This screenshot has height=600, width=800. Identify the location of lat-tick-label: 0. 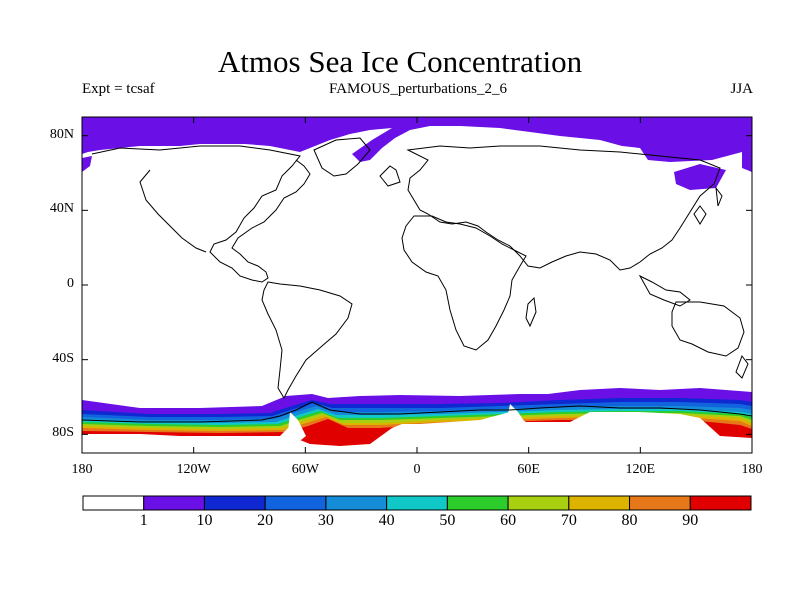
(70, 283).